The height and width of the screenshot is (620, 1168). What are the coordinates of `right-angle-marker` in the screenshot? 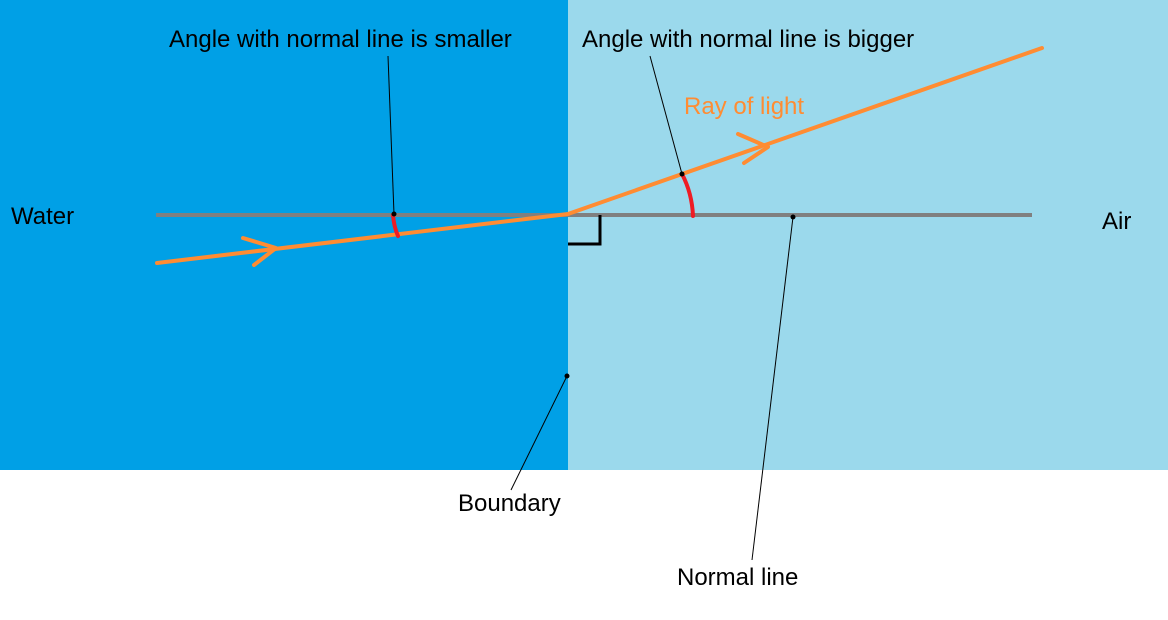 It's located at (585, 230).